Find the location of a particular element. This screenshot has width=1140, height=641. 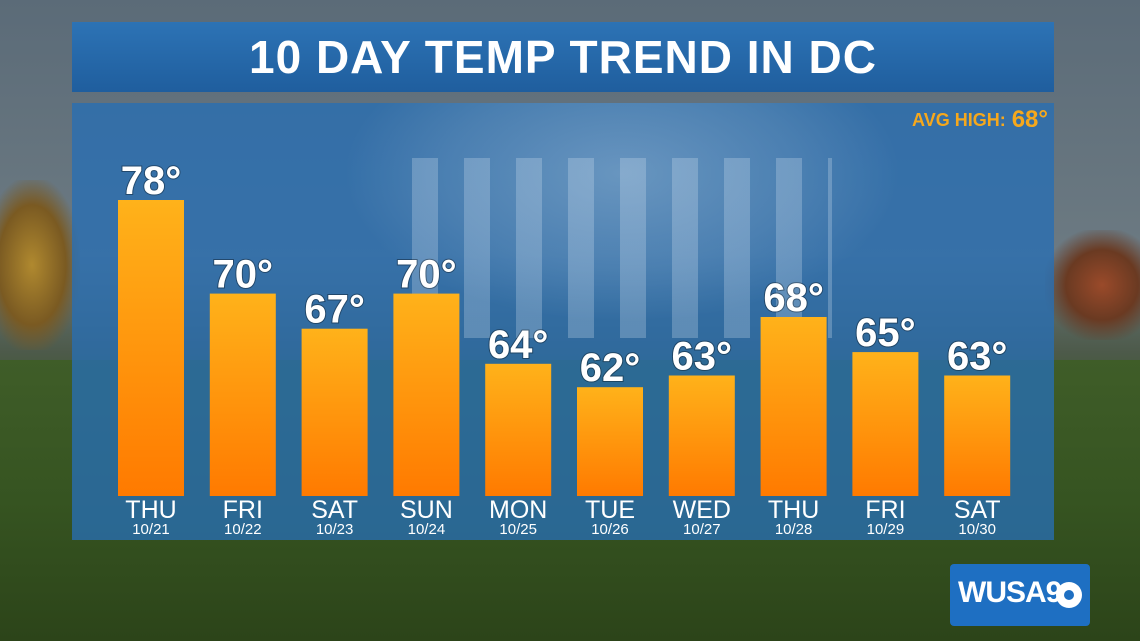

avg-high-label: AVG HIGH: is located at coordinates (959, 120).